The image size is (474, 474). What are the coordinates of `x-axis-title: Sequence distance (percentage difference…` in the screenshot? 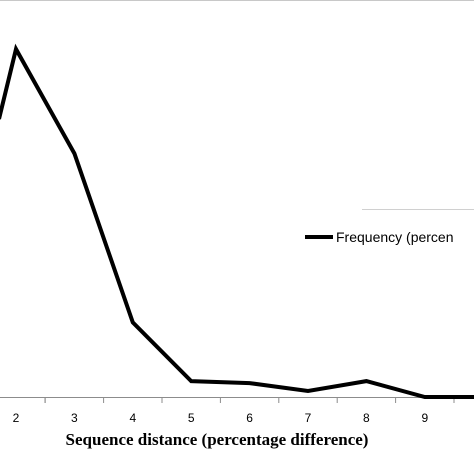 It's located at (217, 439).